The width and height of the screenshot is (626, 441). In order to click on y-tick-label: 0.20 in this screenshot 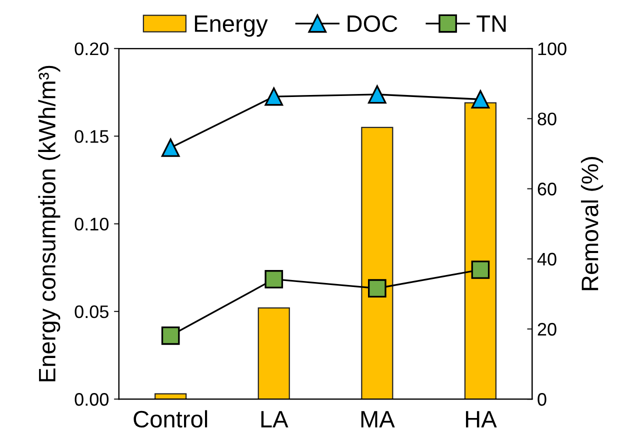, I will do `click(91, 49)`.